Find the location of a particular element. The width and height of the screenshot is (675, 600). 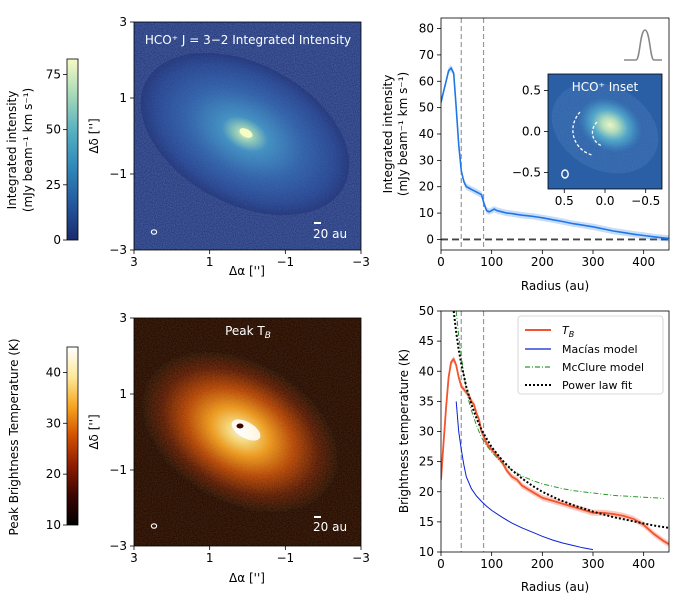

intensity-profile-line is located at coordinates (555, 153).